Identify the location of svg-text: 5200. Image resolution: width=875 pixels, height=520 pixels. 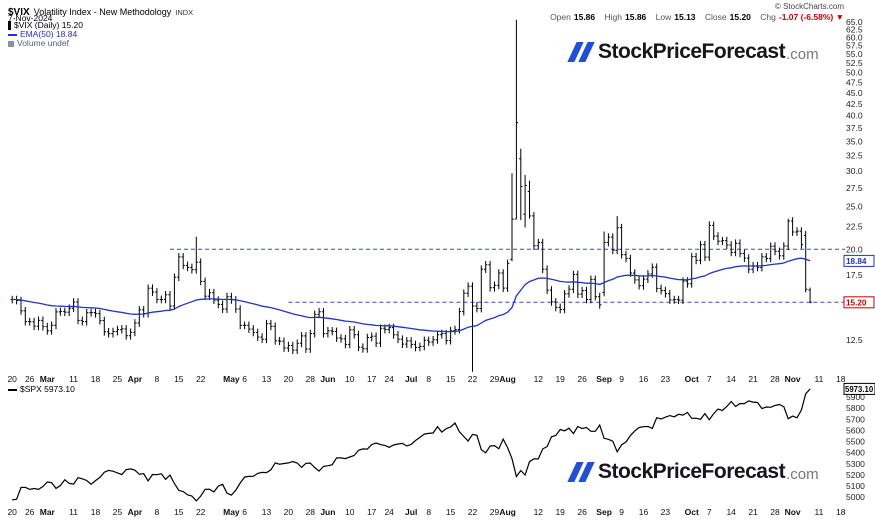
(855, 475).